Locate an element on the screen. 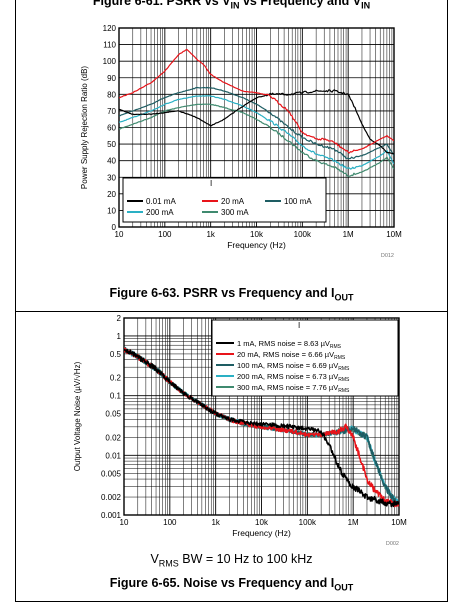  y-tick-label: 0.1 is located at coordinates (116, 396).